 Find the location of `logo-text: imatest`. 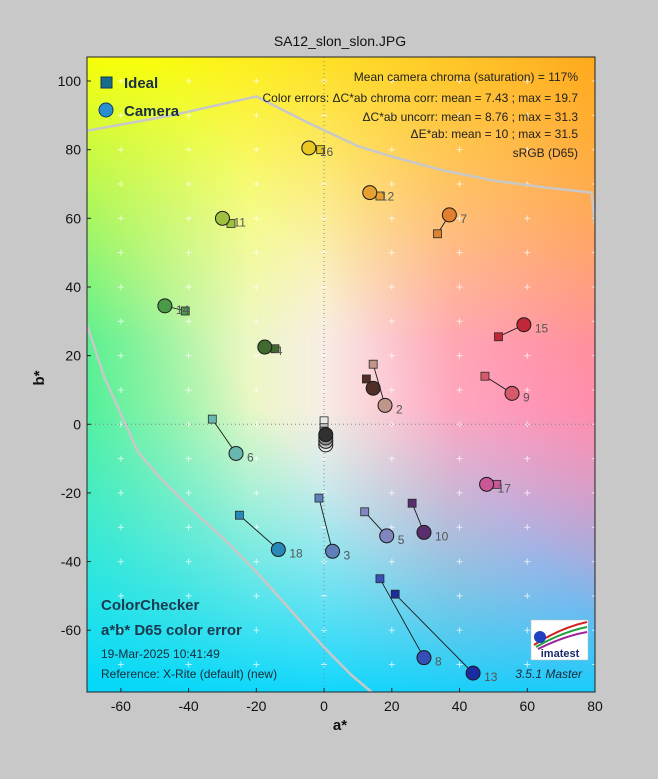

logo-text: imatest is located at coordinates (560, 654).